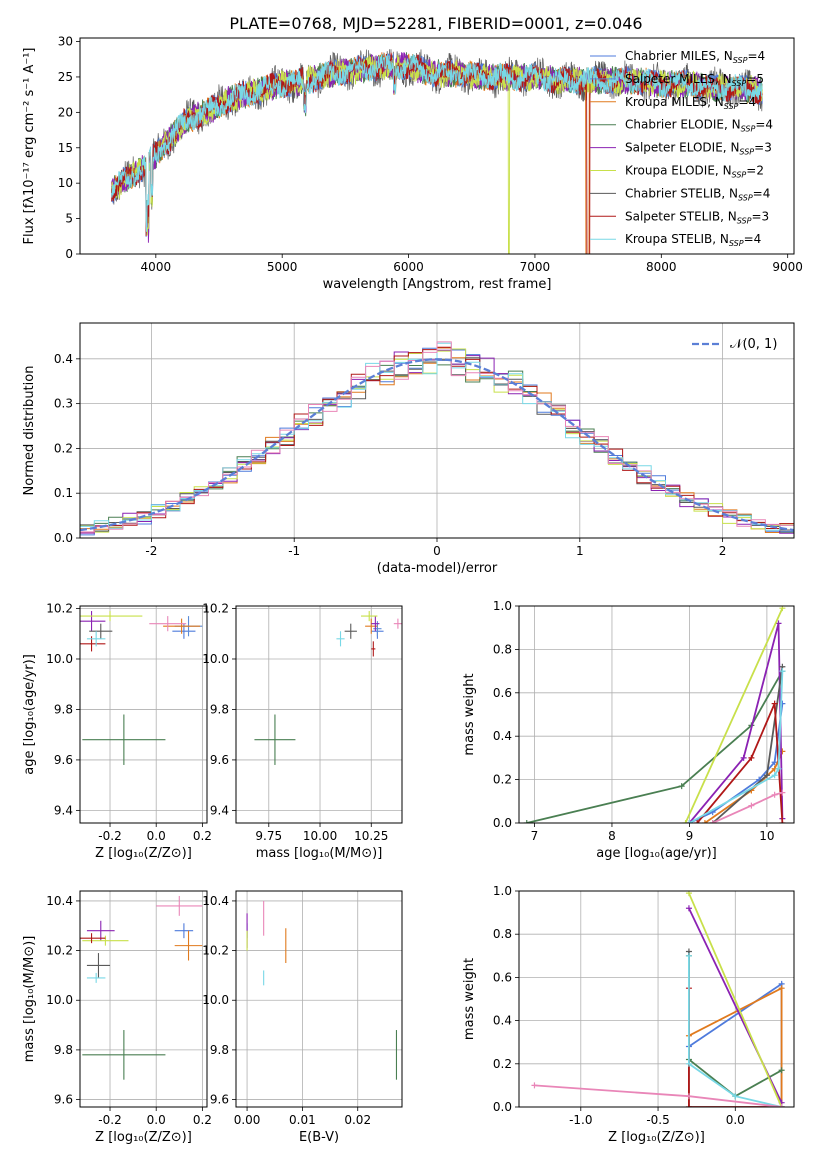 Image resolution: width=819 pixels, height=1170 pixels. I want to click on y-tick-label: 0.8, so click(502, 649).